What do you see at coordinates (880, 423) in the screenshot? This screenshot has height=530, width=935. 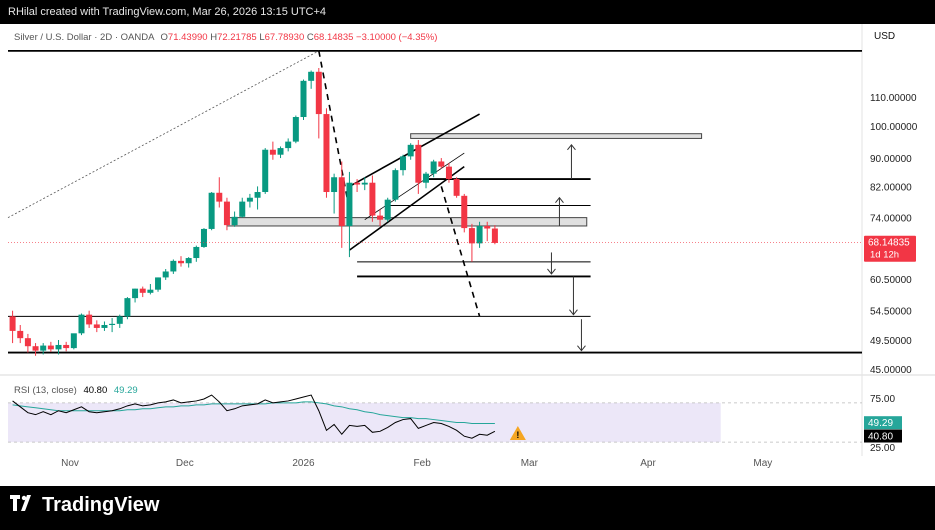 I see `rsi-ma-tag: 49.29` at bounding box center [880, 423].